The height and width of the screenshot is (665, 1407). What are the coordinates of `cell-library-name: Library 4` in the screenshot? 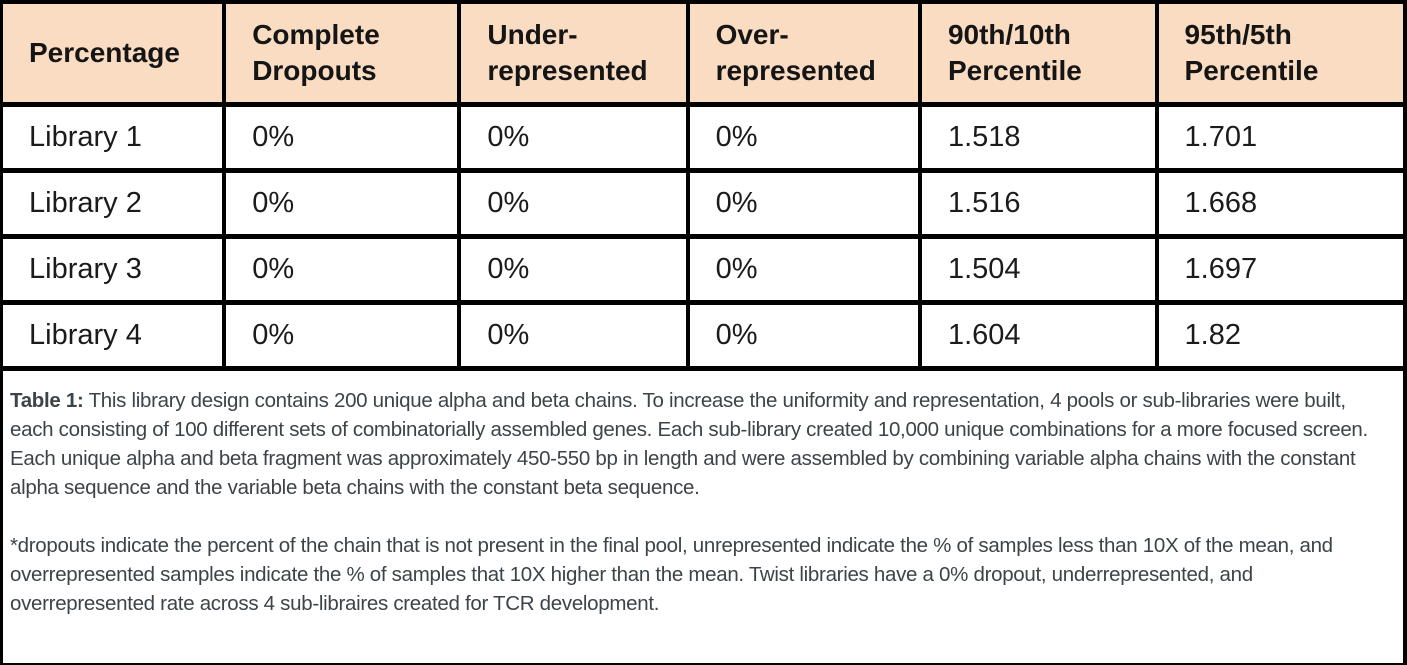 It's located at (115, 336).